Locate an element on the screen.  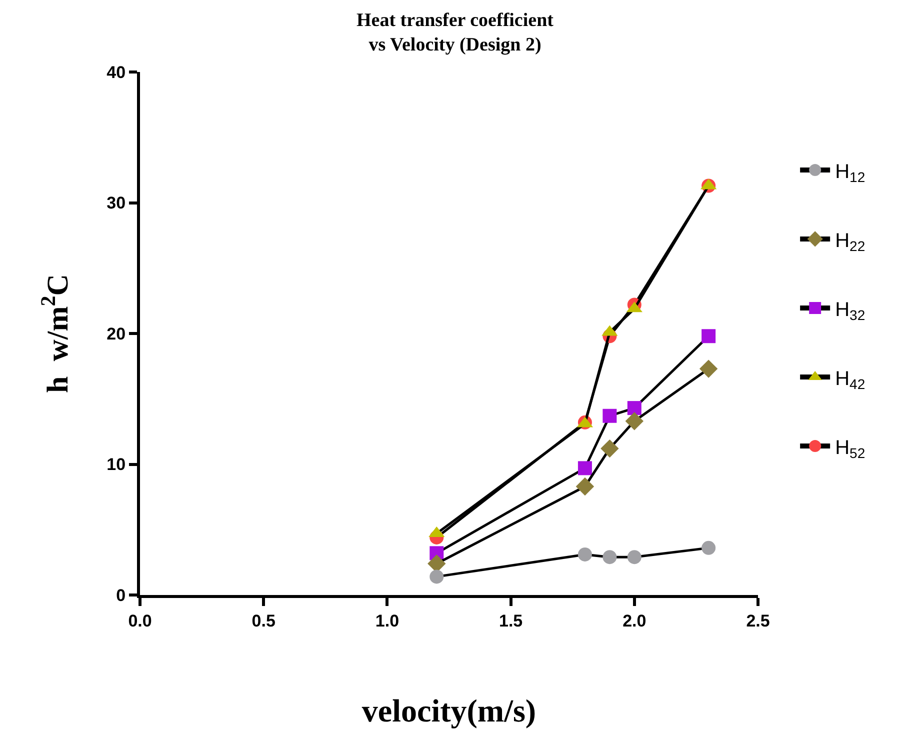
y-tick-label: 20 is located at coordinates (116, 334).